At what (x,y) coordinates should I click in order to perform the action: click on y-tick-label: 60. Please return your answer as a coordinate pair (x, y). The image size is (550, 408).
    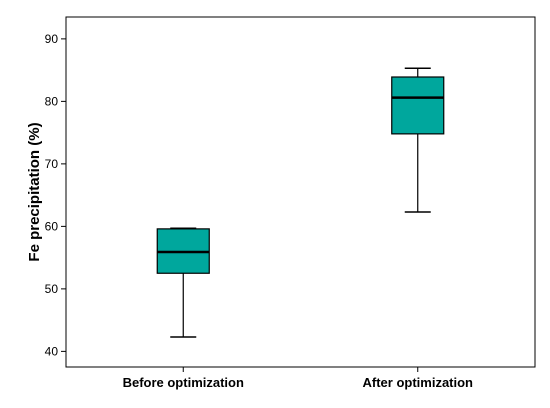
    Looking at the image, I should click on (52, 226).